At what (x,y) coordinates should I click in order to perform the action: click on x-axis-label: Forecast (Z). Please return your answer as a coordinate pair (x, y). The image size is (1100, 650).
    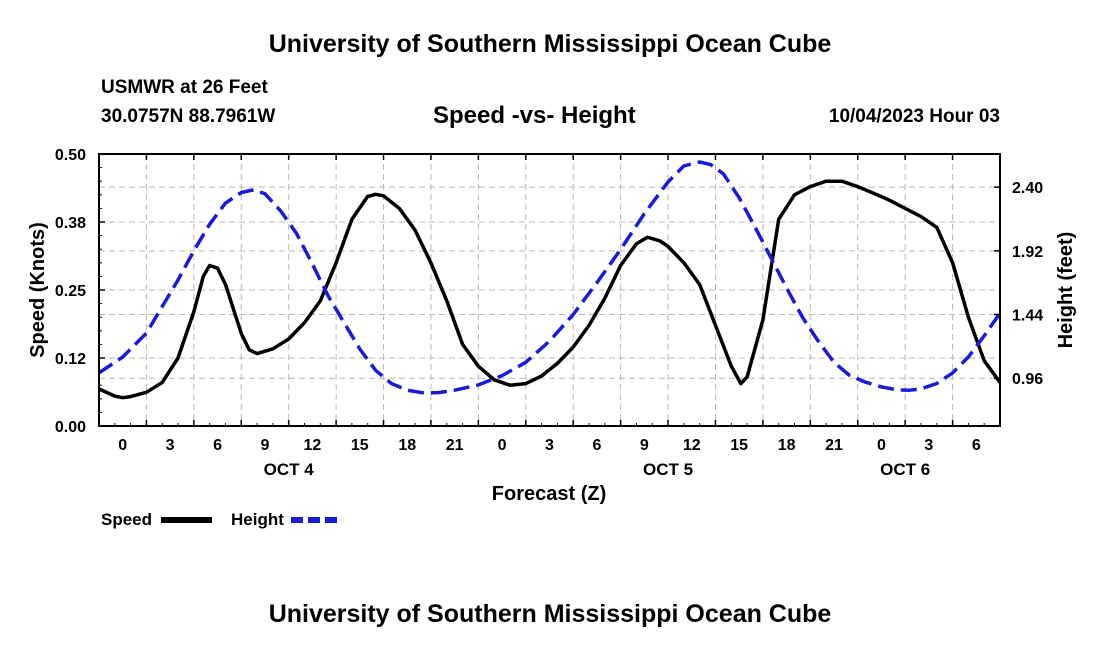
    Looking at the image, I should click on (549, 494).